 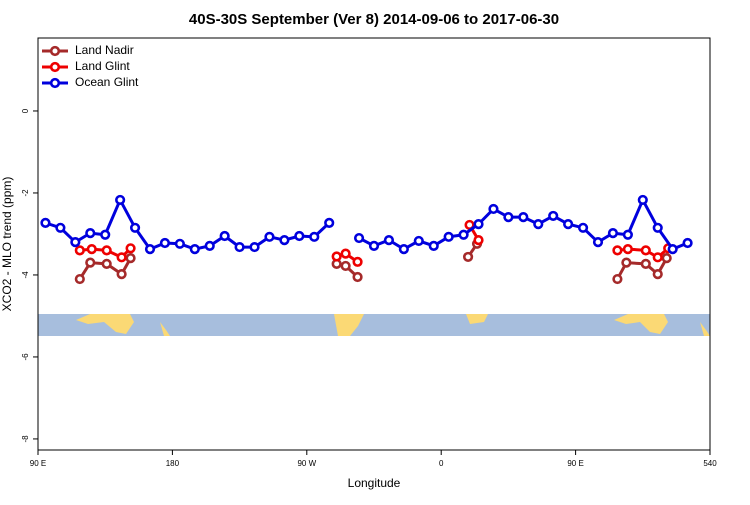 What do you see at coordinates (374, 483) in the screenshot?
I see `x-axis-label: Longitude` at bounding box center [374, 483].